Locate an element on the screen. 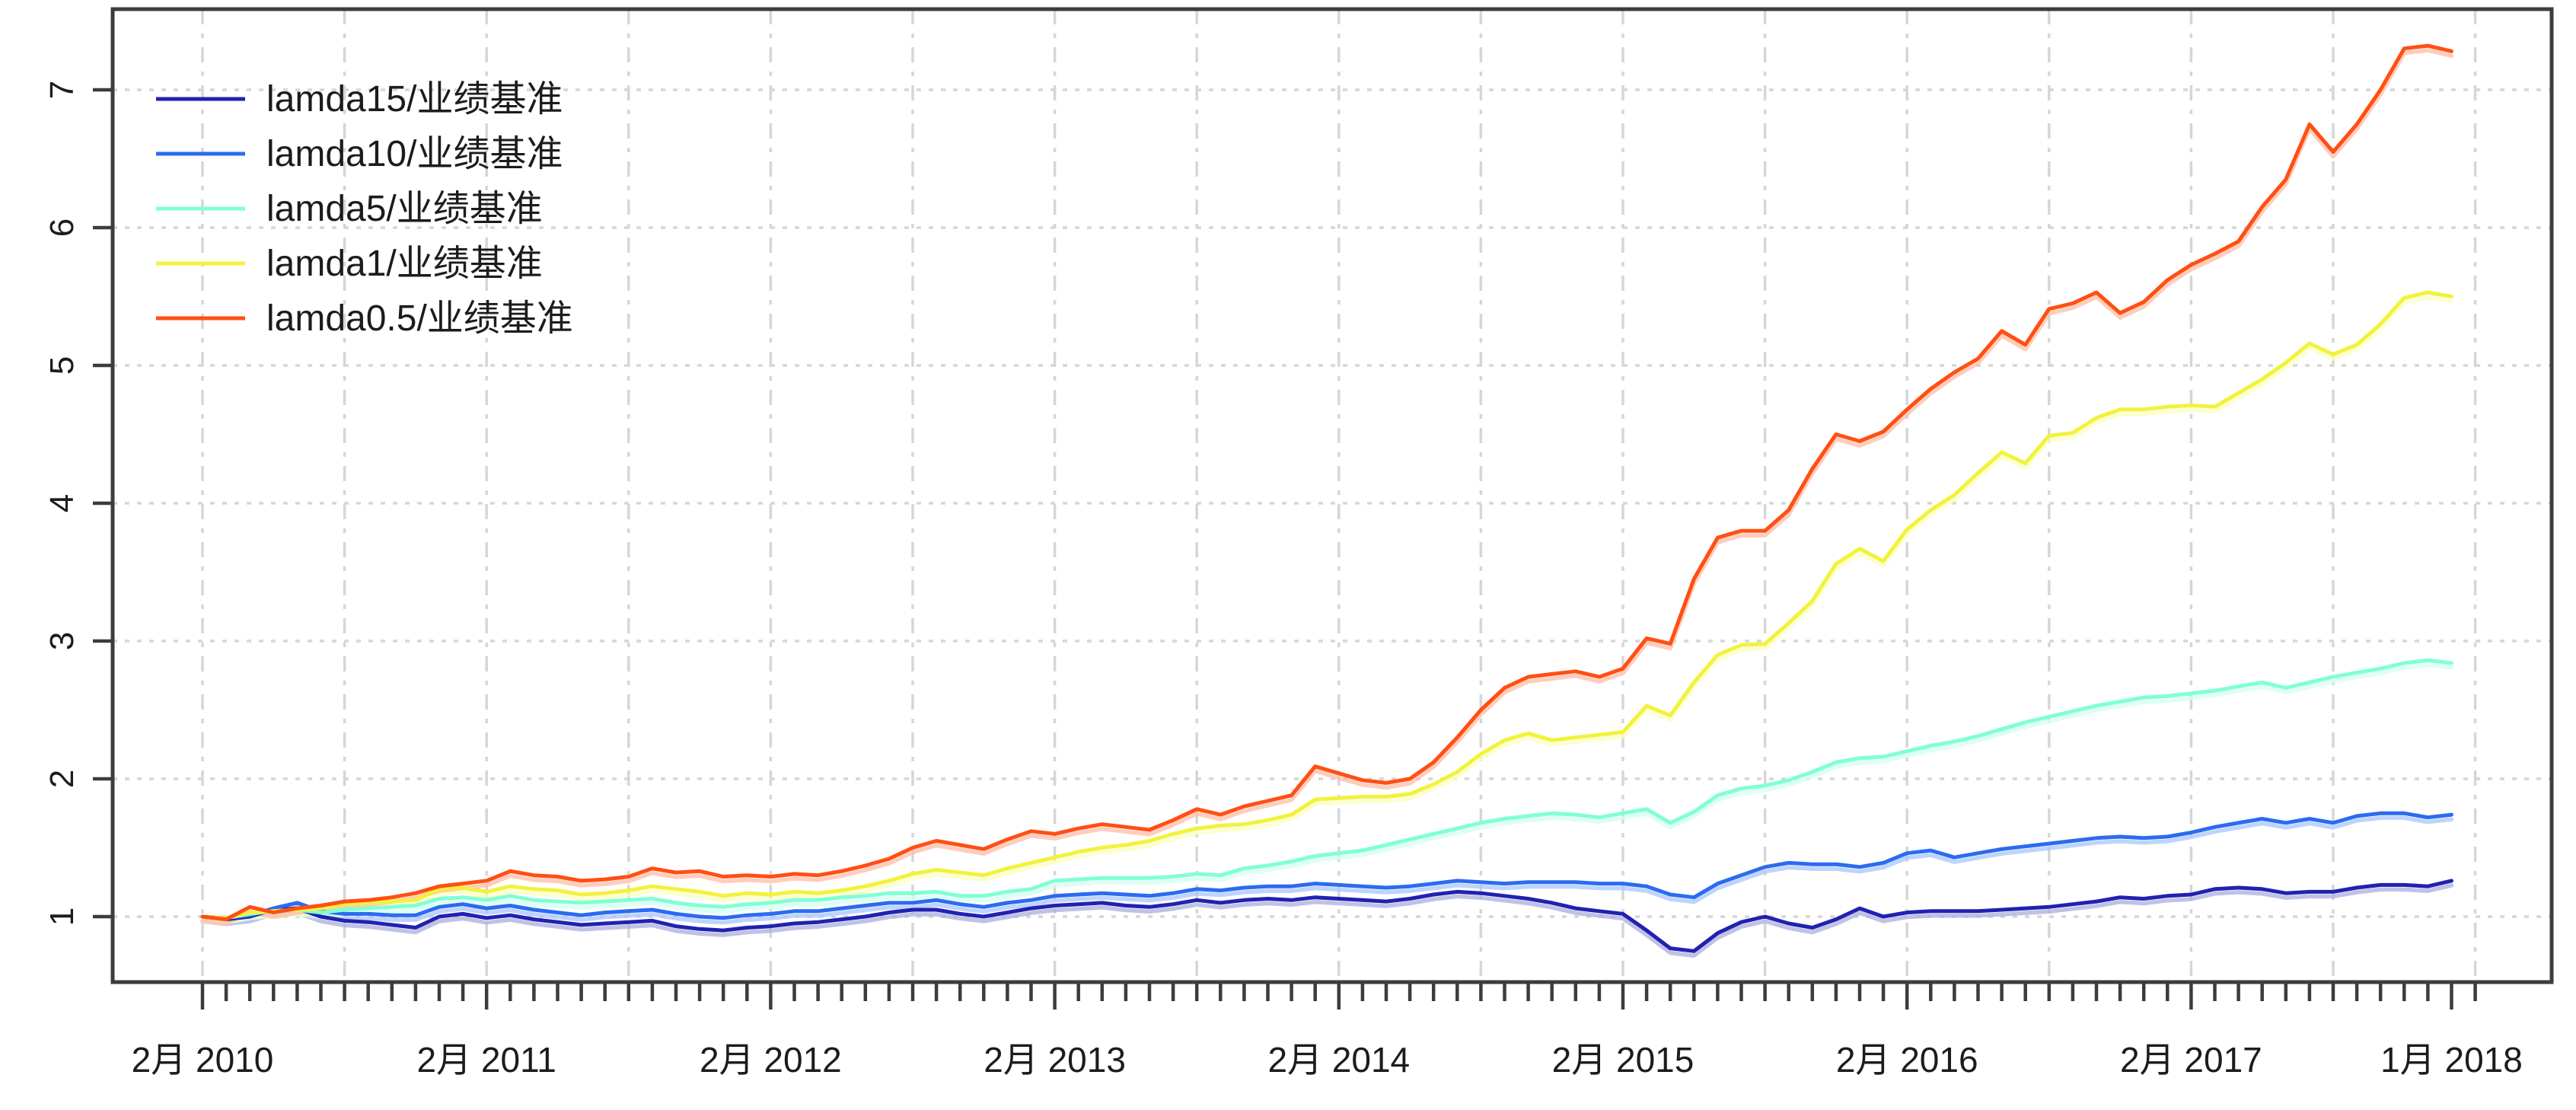  legend-label: lamda0.5/业绩基准 is located at coordinates (420, 318).